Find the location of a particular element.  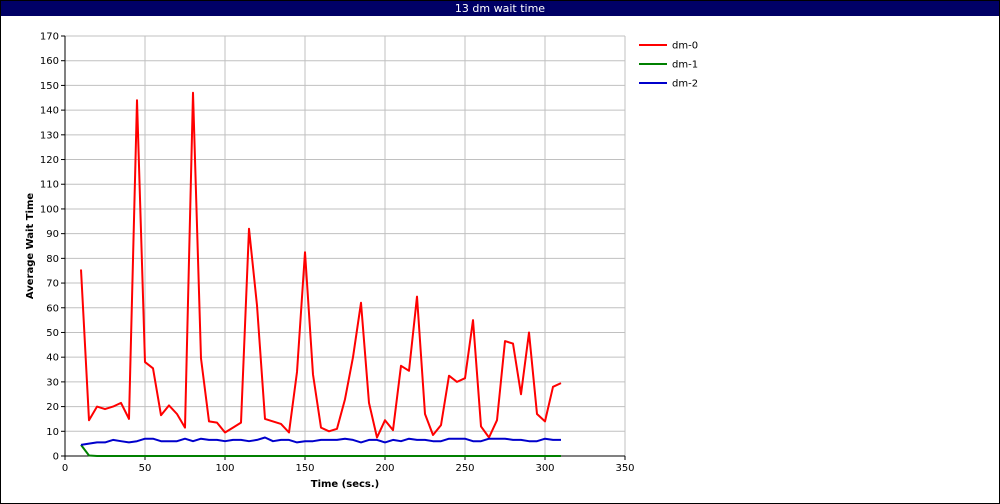

legend-label-dm-0: dm-0 is located at coordinates (685, 46).